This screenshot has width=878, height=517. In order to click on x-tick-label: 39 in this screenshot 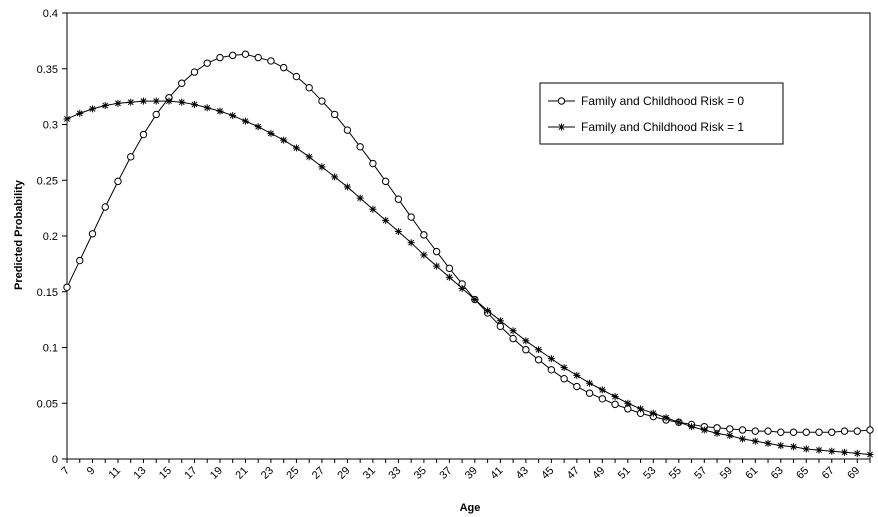, I will do `click(471, 473)`.